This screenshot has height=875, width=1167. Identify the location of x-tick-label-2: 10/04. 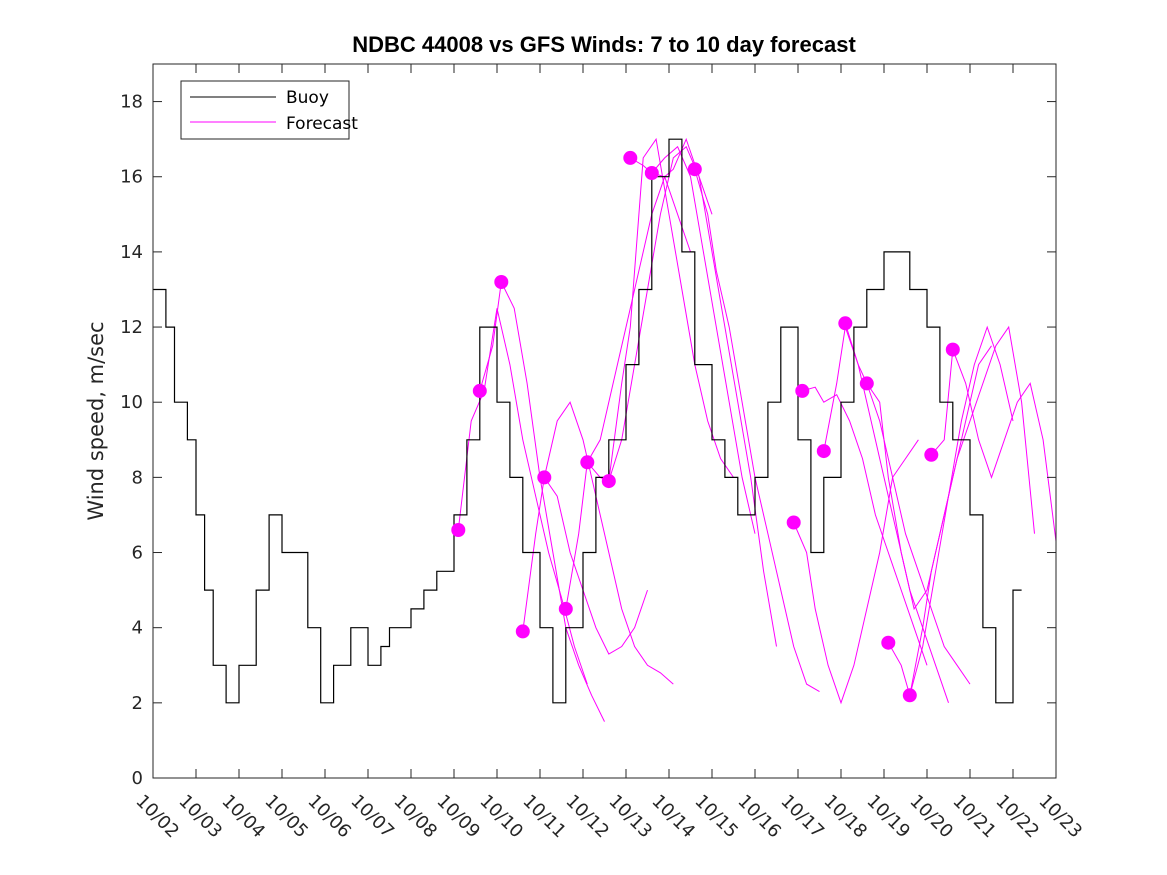
(243, 817).